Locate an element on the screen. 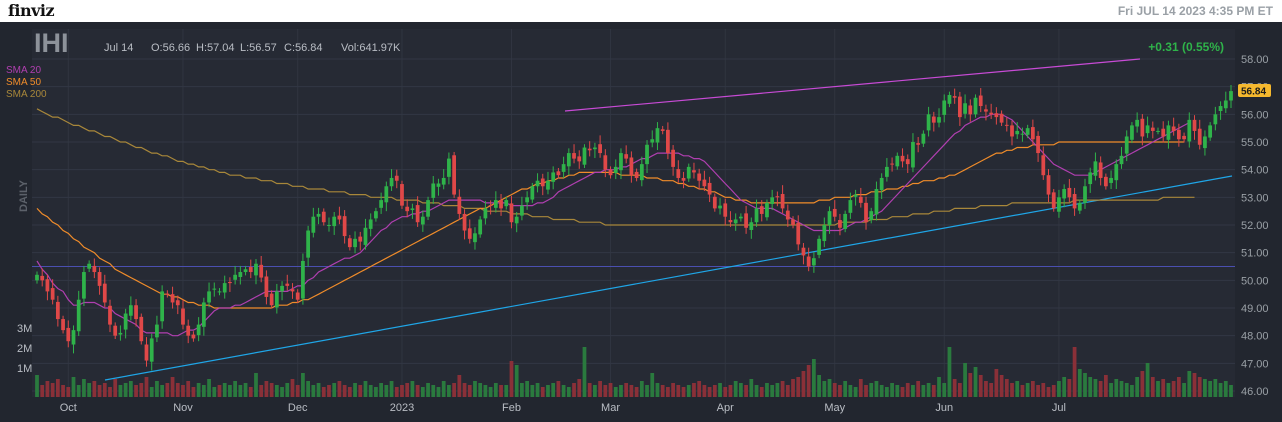  legend-sma200: SMA 200 is located at coordinates (26, 94).